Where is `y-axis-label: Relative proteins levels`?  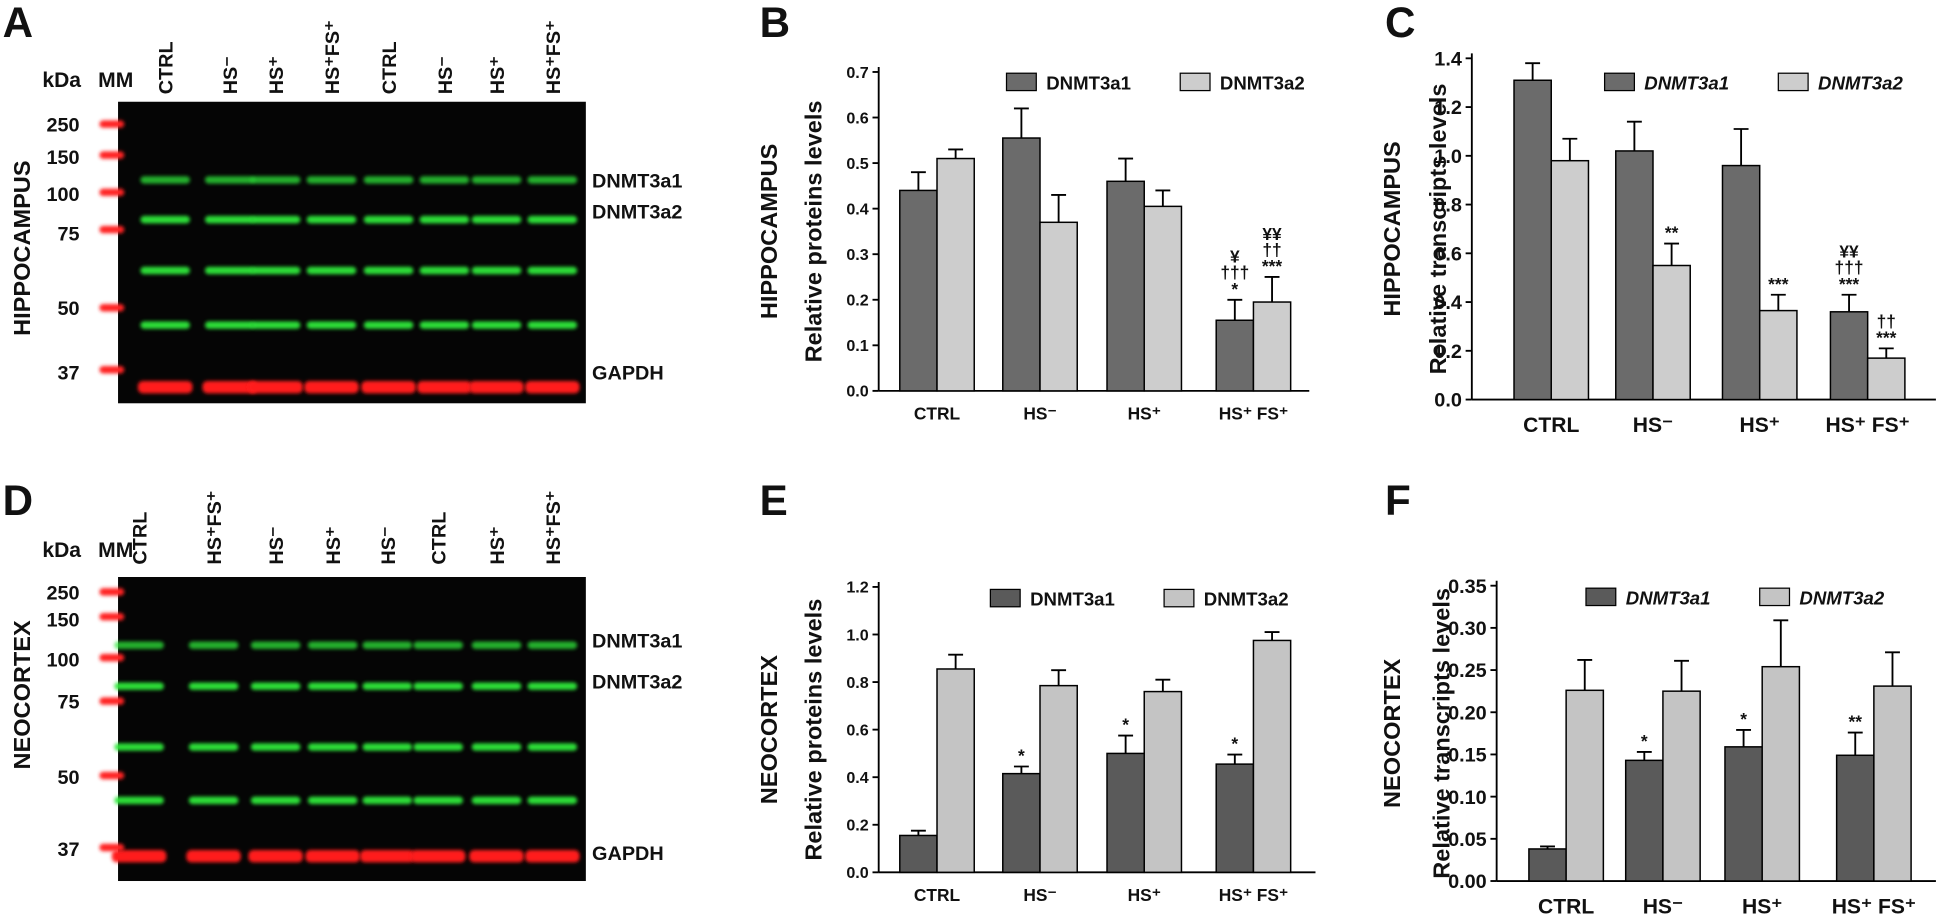
y-axis-label: Relative proteins levels is located at coordinates (814, 730).